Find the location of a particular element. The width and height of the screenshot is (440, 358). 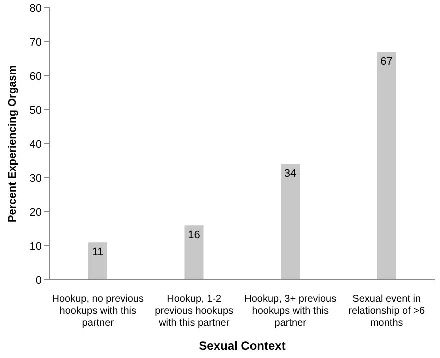

y-tick-label: 50 is located at coordinates (36, 110).